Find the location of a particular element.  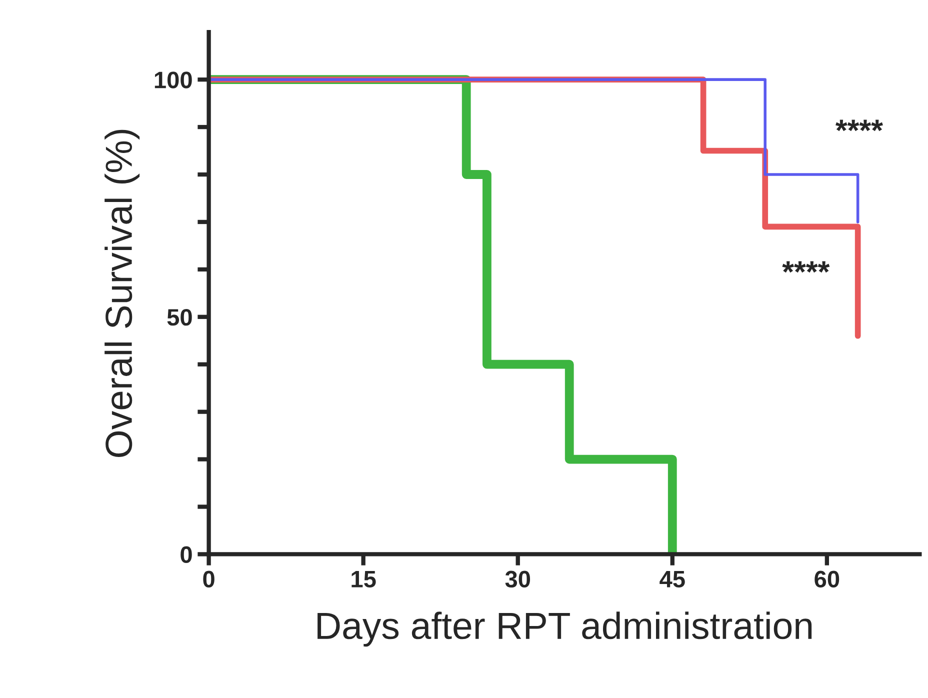

x-tick-label: 30 is located at coordinates (517, 579).